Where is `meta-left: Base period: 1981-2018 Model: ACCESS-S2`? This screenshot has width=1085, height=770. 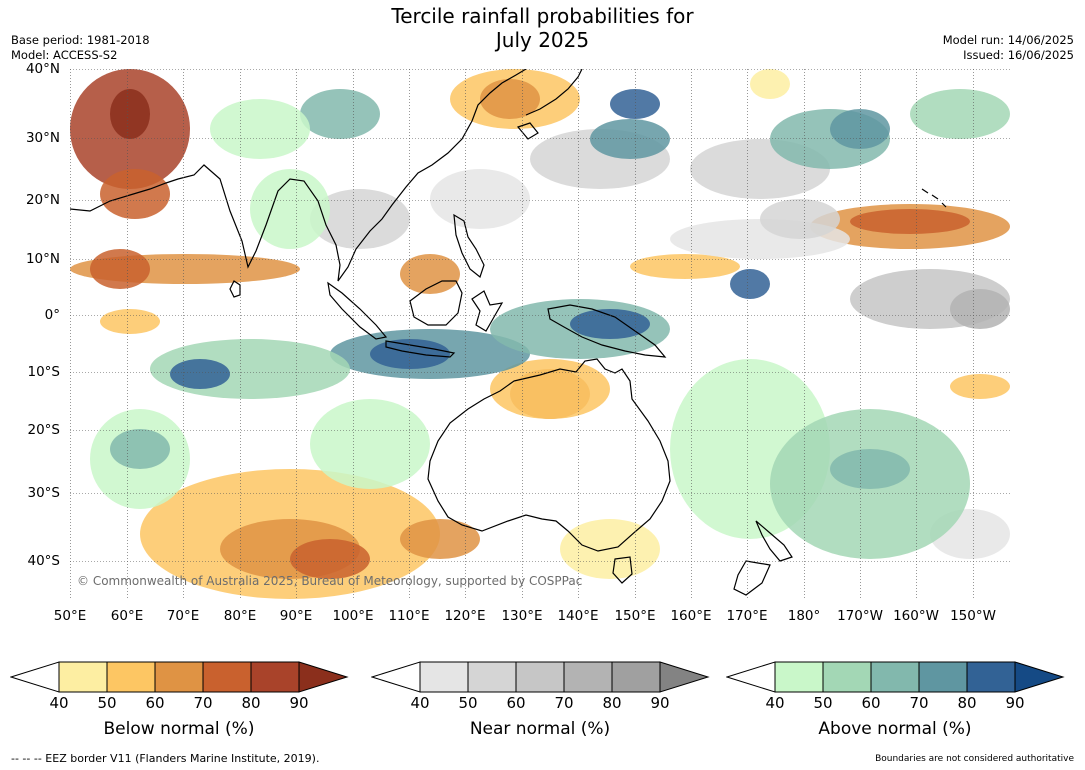 meta-left: Base period: 1981-2018 Model: ACCESS-S2 is located at coordinates (80, 48).